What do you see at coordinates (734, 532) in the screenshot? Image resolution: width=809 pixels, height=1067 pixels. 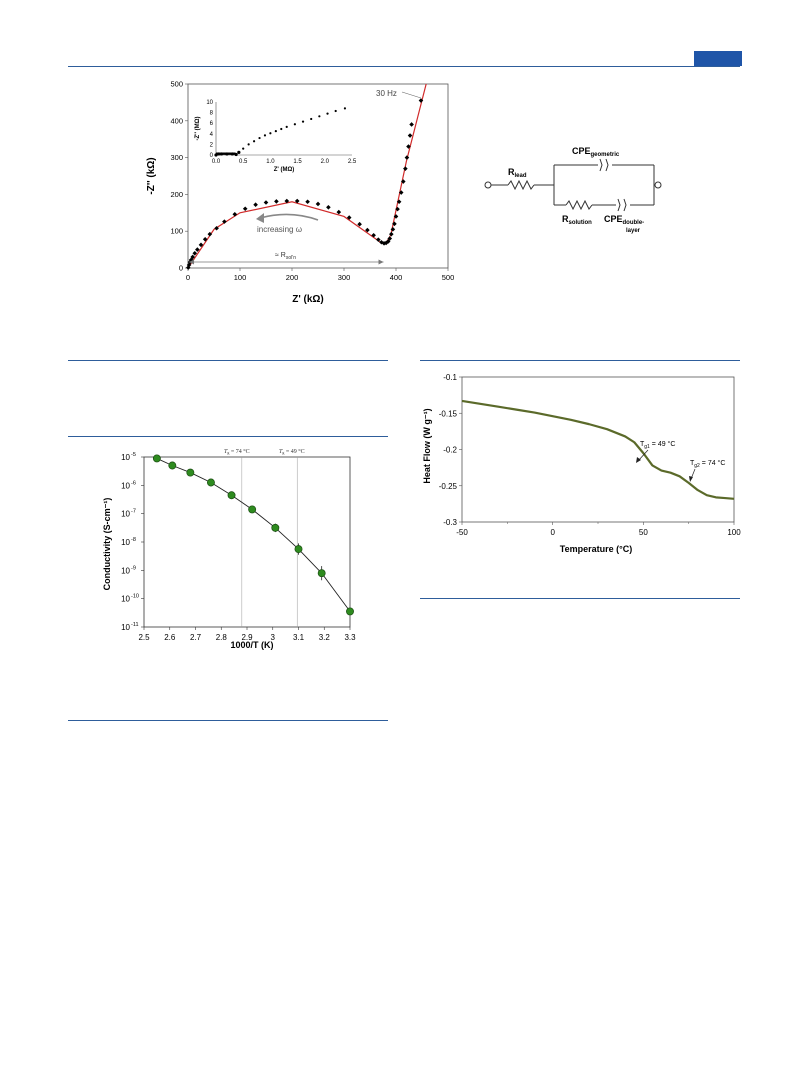 I see `dsc-x-tick-label: 100` at bounding box center [734, 532].